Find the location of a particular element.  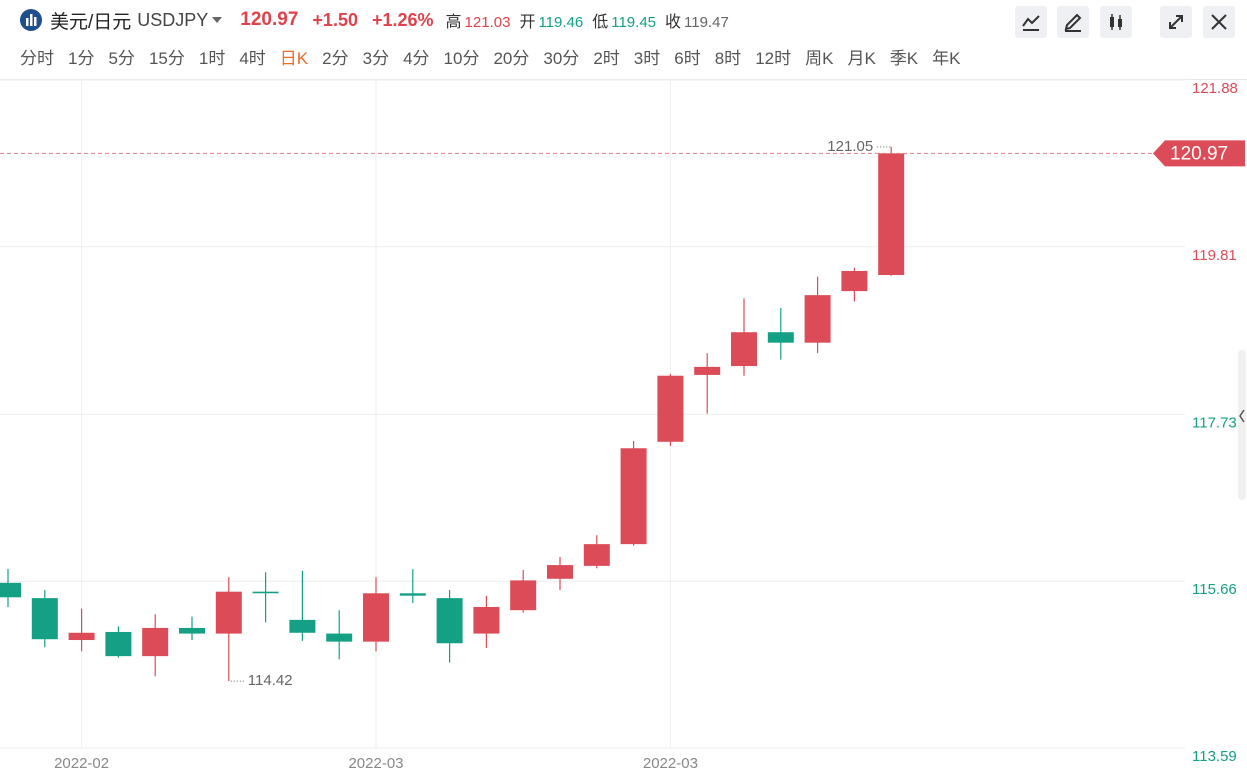

y-tick-label: 121.88 is located at coordinates (1215, 88).